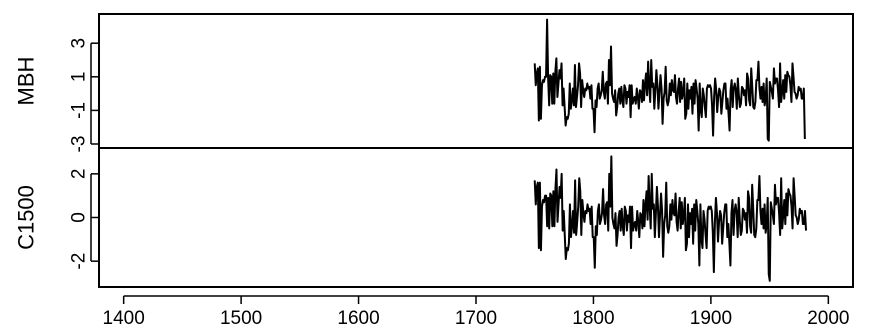 This screenshot has height=330, width=891. What do you see at coordinates (26, 217) in the screenshot?
I see `y-axis-title-2: C1500` at bounding box center [26, 217].